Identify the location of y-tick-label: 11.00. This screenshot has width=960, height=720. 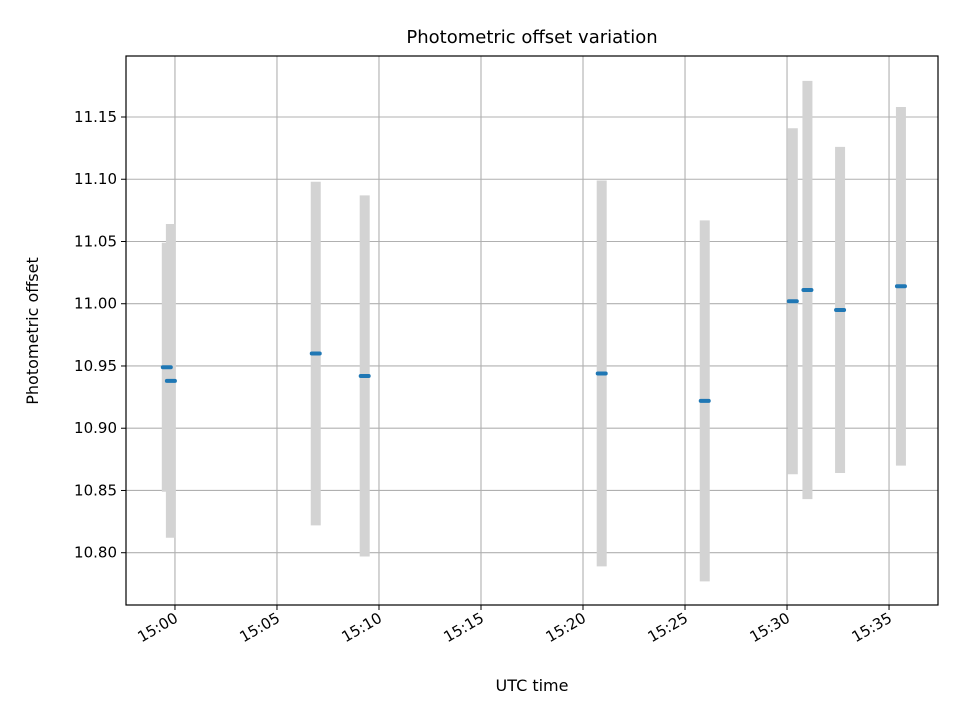
(95, 304).